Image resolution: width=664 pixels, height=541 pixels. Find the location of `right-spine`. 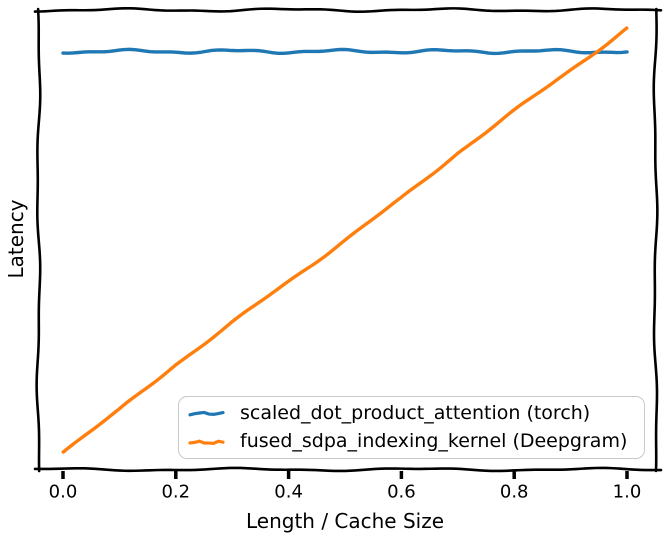

right-spine is located at coordinates (655, 240).